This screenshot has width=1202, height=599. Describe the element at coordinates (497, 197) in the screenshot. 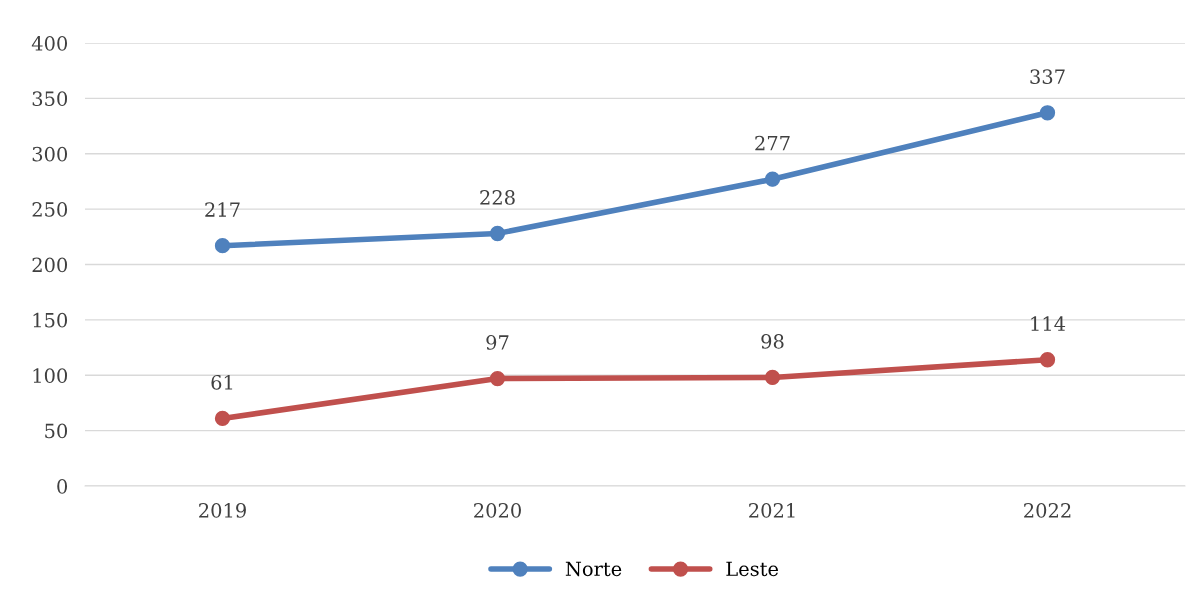

I see `data-label: 228` at that location.